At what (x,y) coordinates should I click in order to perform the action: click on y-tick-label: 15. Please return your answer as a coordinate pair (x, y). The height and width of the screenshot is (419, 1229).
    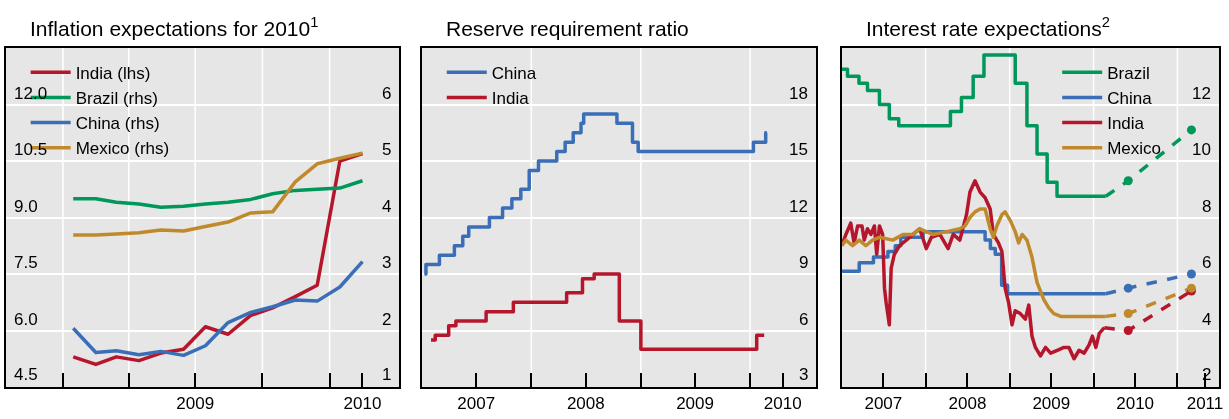
    Looking at the image, I should click on (798, 149).